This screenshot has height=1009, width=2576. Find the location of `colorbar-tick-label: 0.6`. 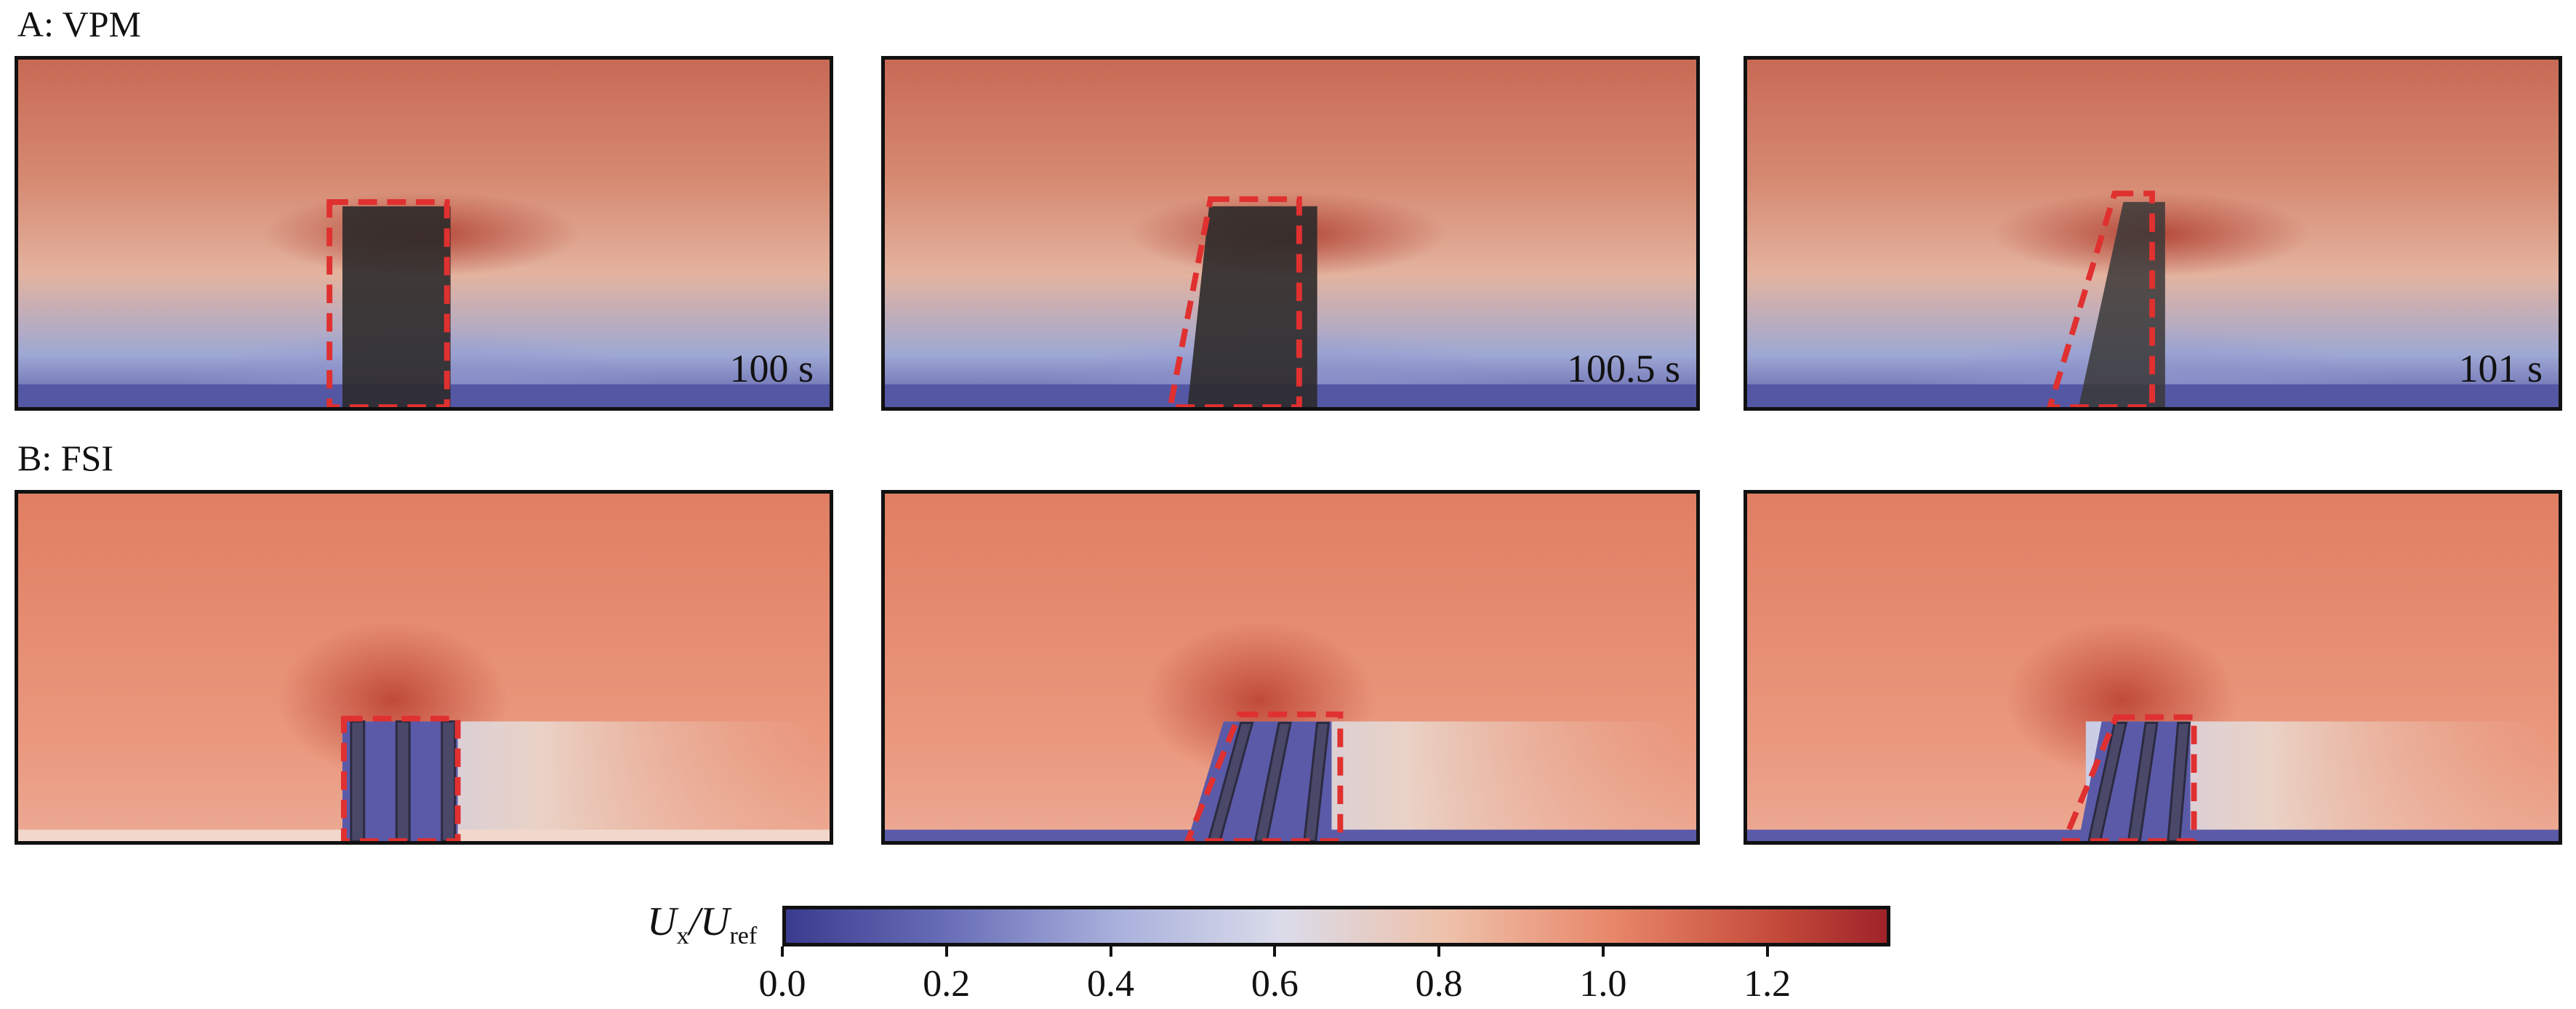

colorbar-tick-label: 0.6 is located at coordinates (1275, 984).